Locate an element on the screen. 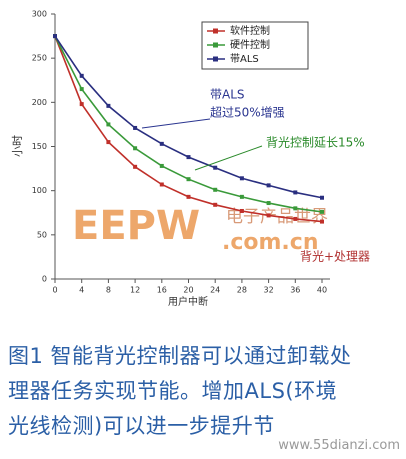  caption-line: 图1 智能背光控制器可以通过卸载处 is located at coordinates (180, 356).